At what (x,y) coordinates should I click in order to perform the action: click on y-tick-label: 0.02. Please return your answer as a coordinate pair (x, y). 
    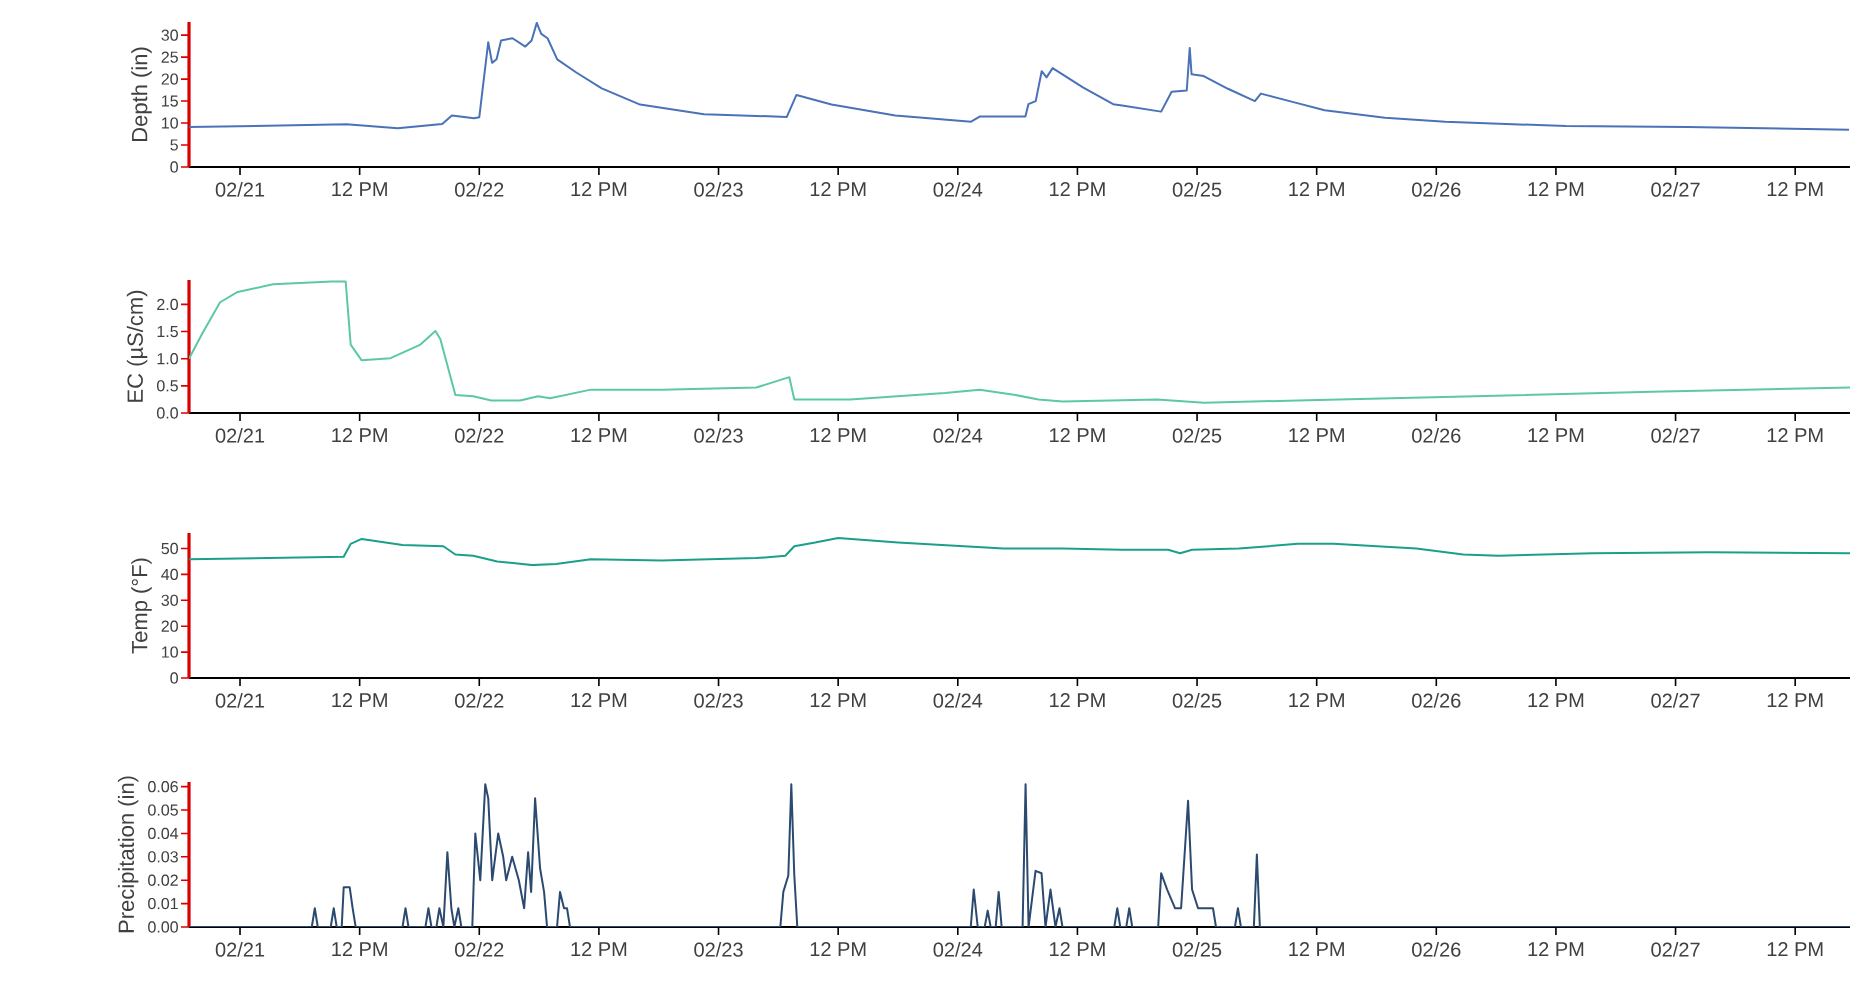
    Looking at the image, I should click on (163, 880).